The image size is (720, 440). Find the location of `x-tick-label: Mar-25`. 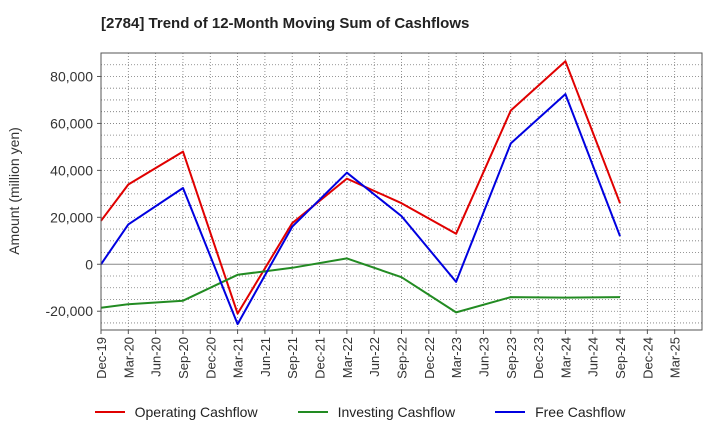

x-tick-label: Mar-25 is located at coordinates (675, 357).